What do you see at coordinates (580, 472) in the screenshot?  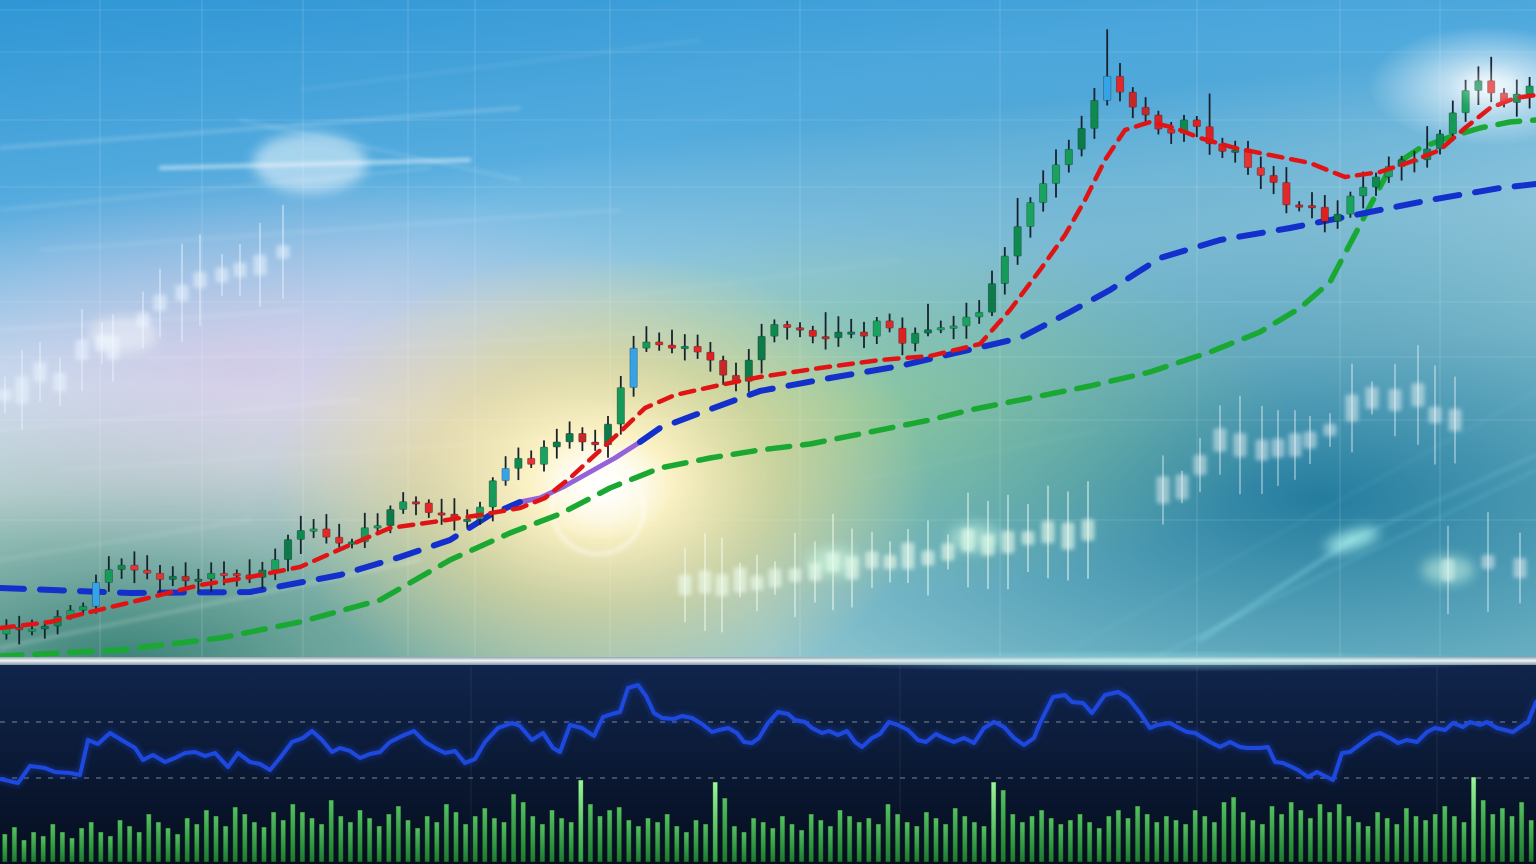 I see `purple-bend-segment` at bounding box center [580, 472].